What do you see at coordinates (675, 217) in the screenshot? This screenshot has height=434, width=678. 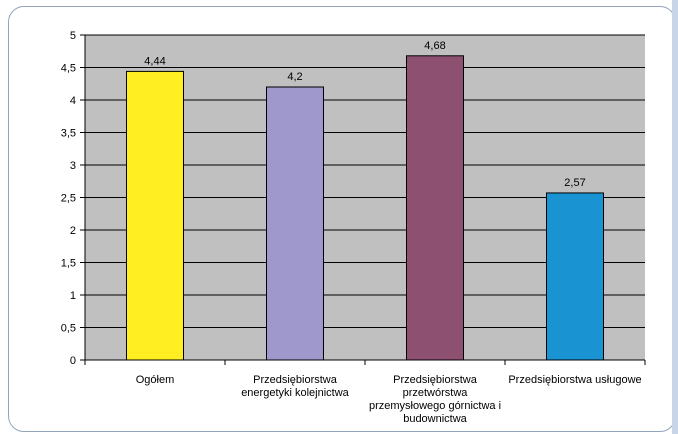 I see `side-border-strip` at bounding box center [675, 217].